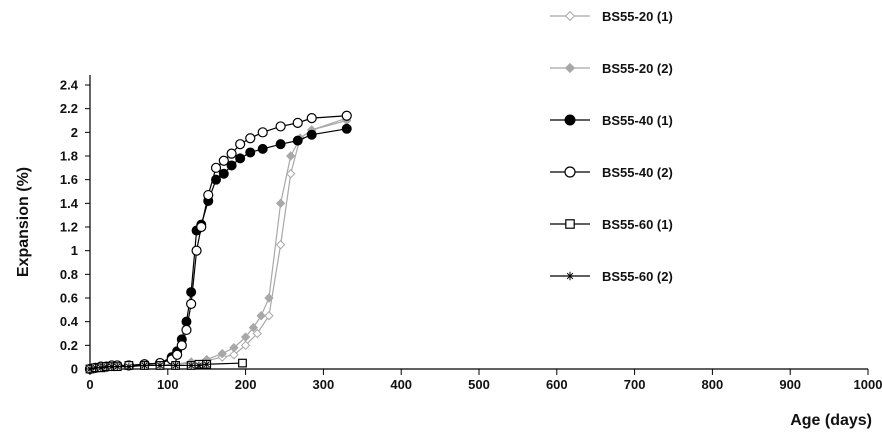 This screenshot has height=434, width=882. Describe the element at coordinates (637, 16) in the screenshot. I see `legend-label: BS55-20 (1)` at that location.